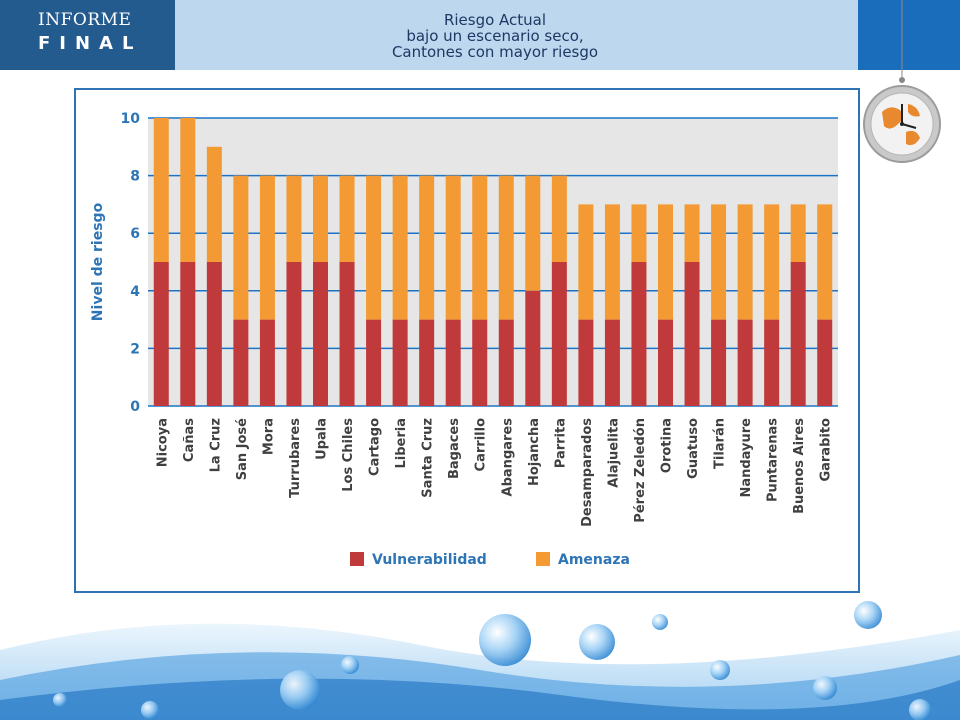  What do you see at coordinates (242, 449) in the screenshot?
I see `x-tick-label: San José` at bounding box center [242, 449].